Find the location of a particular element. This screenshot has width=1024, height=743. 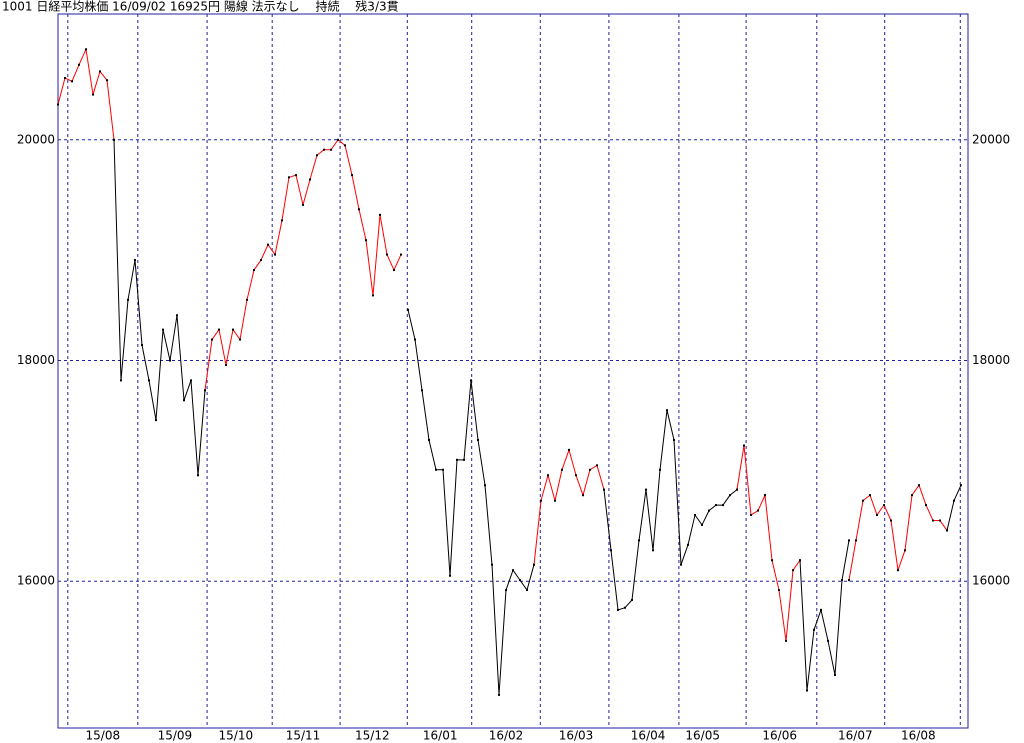

x-tick-label: 16/04 is located at coordinates (648, 736).